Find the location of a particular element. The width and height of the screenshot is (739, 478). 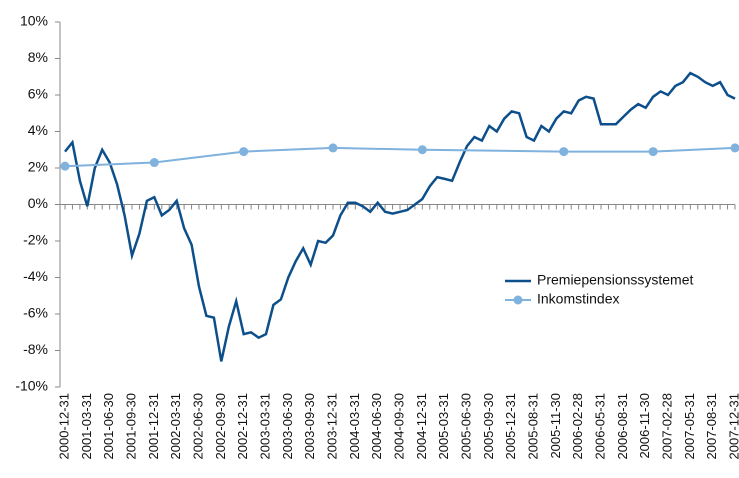

x-tick-label: 2006-08-31 is located at coordinates (622, 426).